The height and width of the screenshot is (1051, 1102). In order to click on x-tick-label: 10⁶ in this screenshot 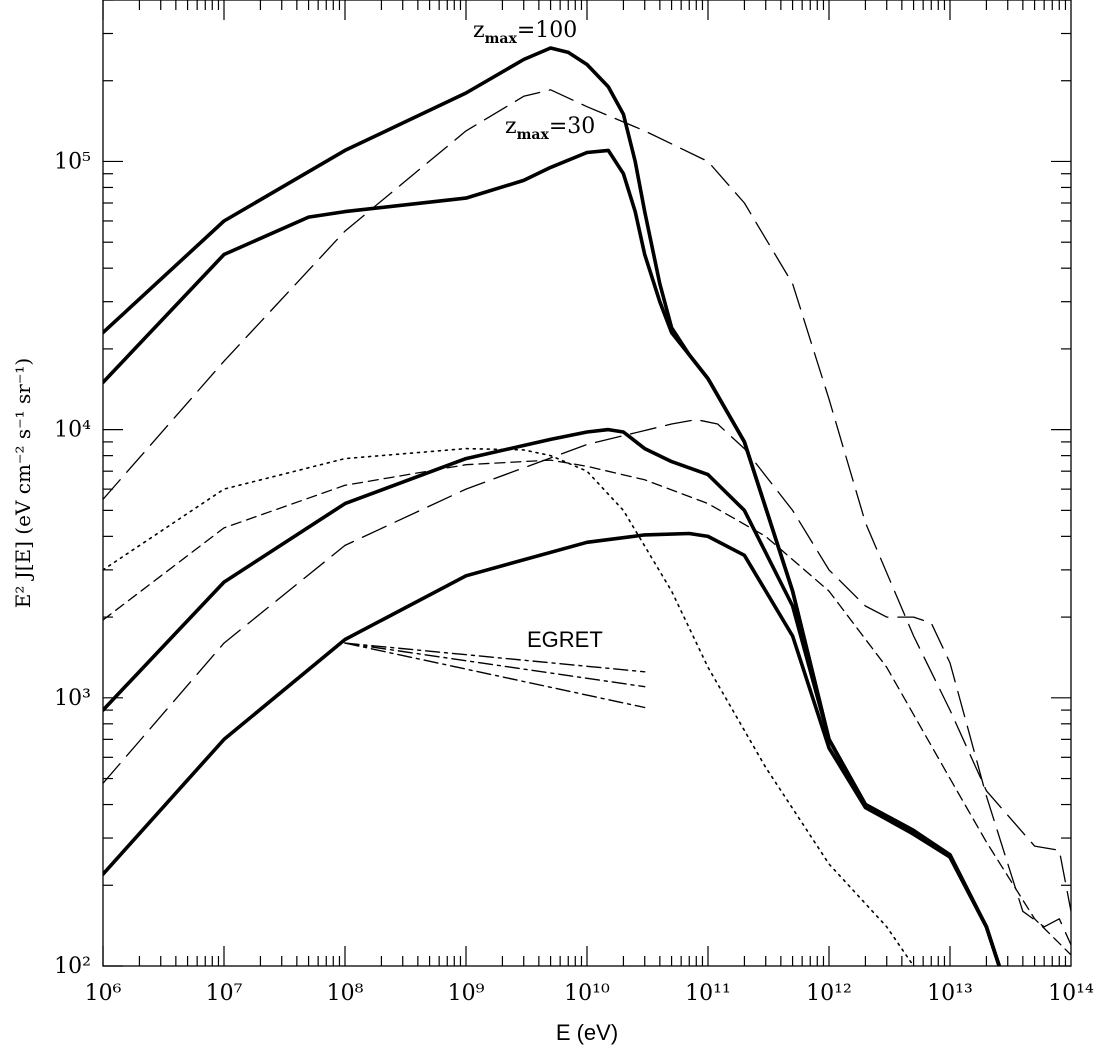, I will do `click(103, 993)`.